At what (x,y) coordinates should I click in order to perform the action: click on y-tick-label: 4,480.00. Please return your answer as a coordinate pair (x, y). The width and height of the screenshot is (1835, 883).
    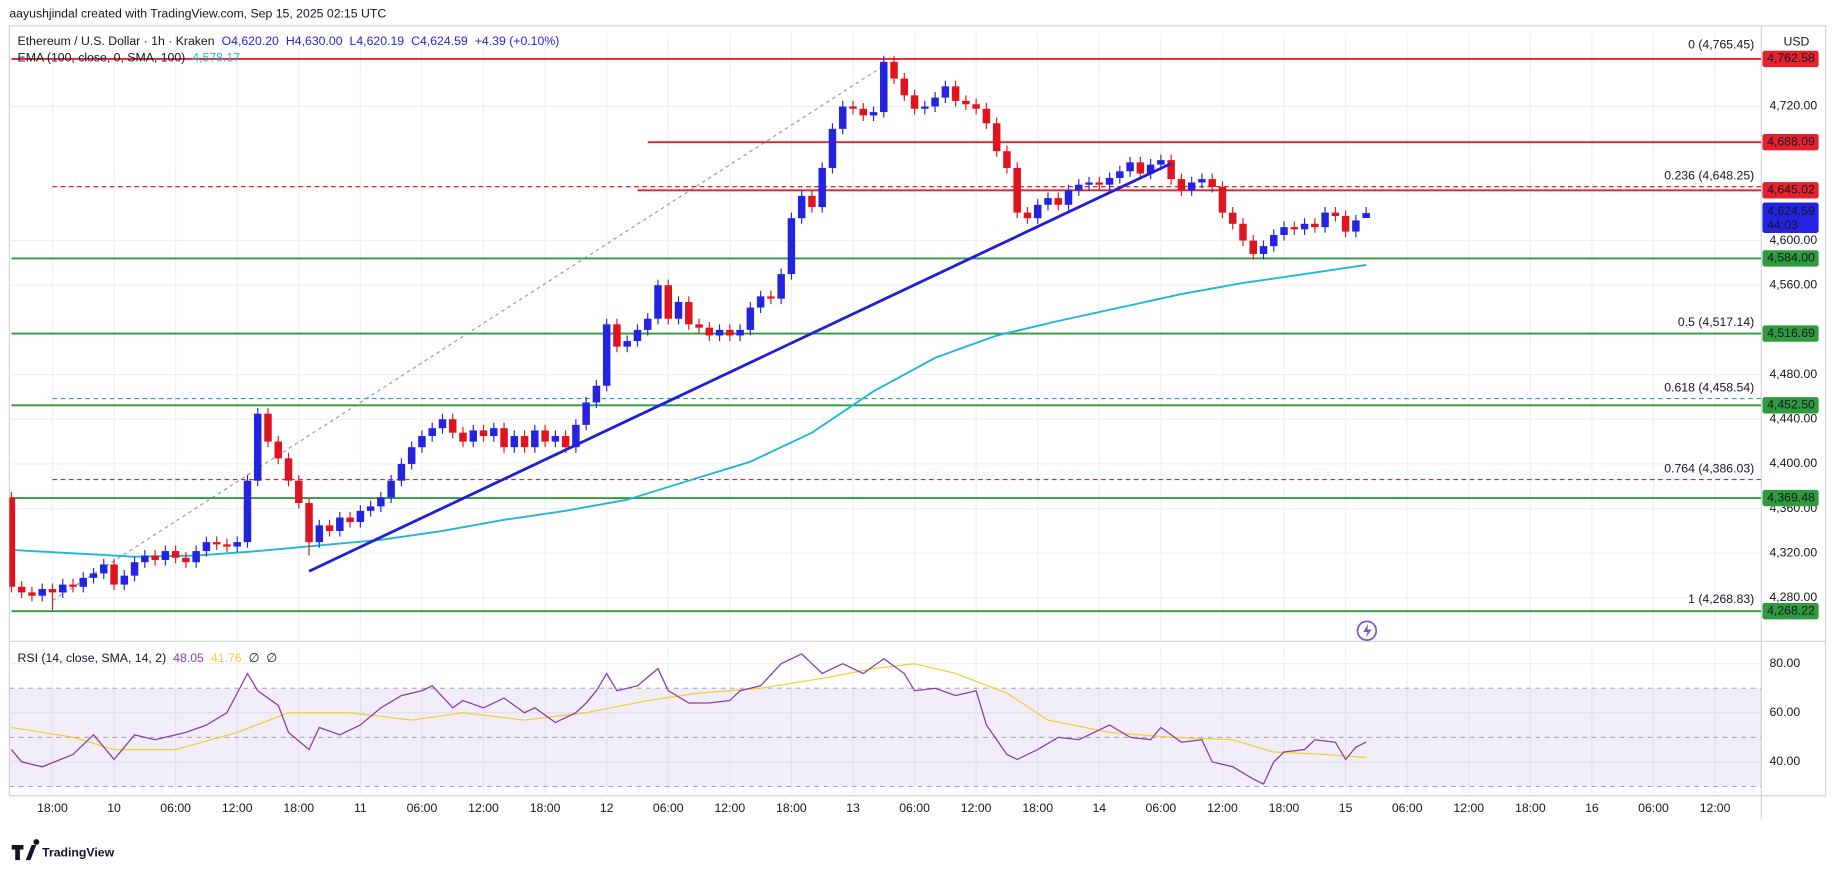
    Looking at the image, I should click on (1793, 374).